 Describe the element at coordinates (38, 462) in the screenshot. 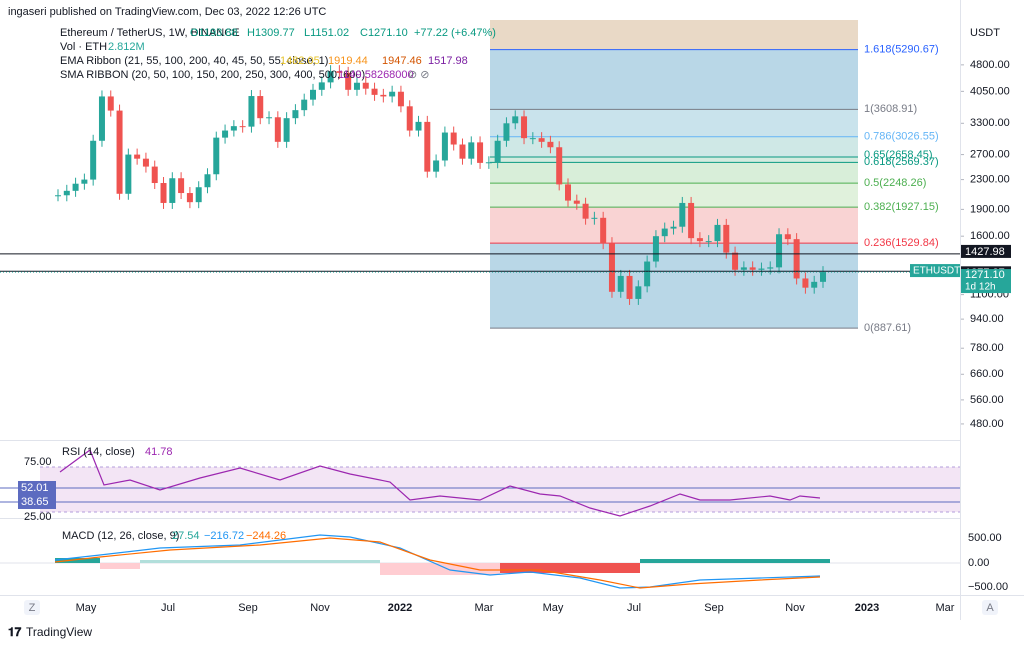

I see `rsi-tick: 75.00` at that location.